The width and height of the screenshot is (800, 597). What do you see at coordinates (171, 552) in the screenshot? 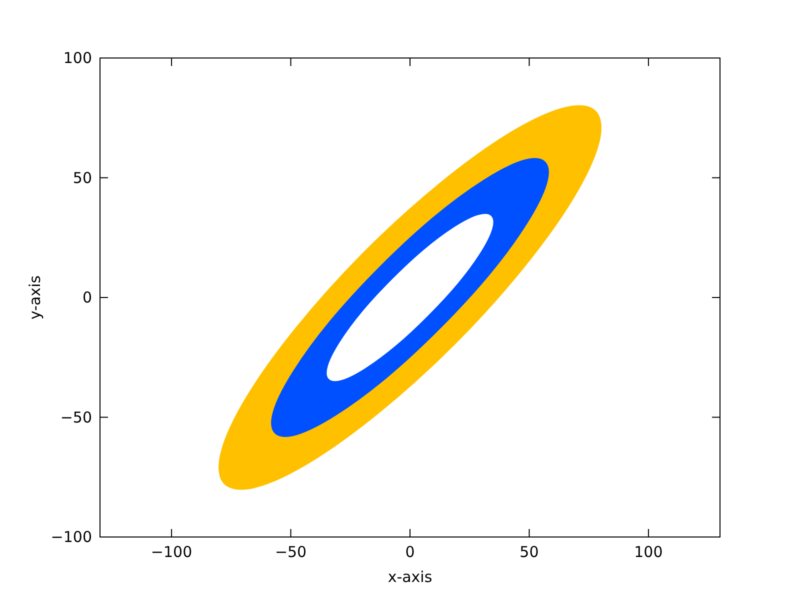
I see `x-tick-label: −100` at bounding box center [171, 552].